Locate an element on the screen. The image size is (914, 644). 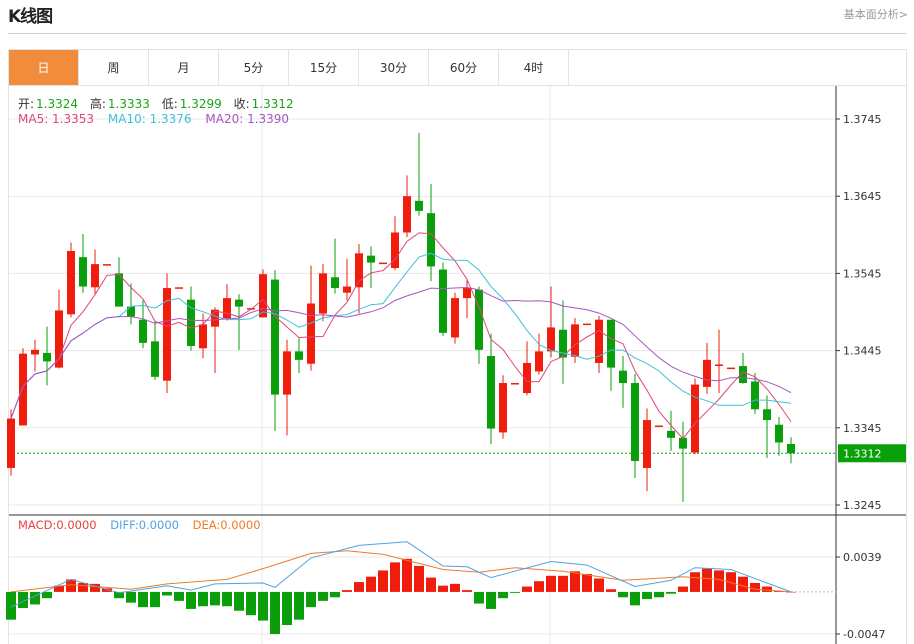
tab-15min: 15分 is located at coordinates (324, 67).